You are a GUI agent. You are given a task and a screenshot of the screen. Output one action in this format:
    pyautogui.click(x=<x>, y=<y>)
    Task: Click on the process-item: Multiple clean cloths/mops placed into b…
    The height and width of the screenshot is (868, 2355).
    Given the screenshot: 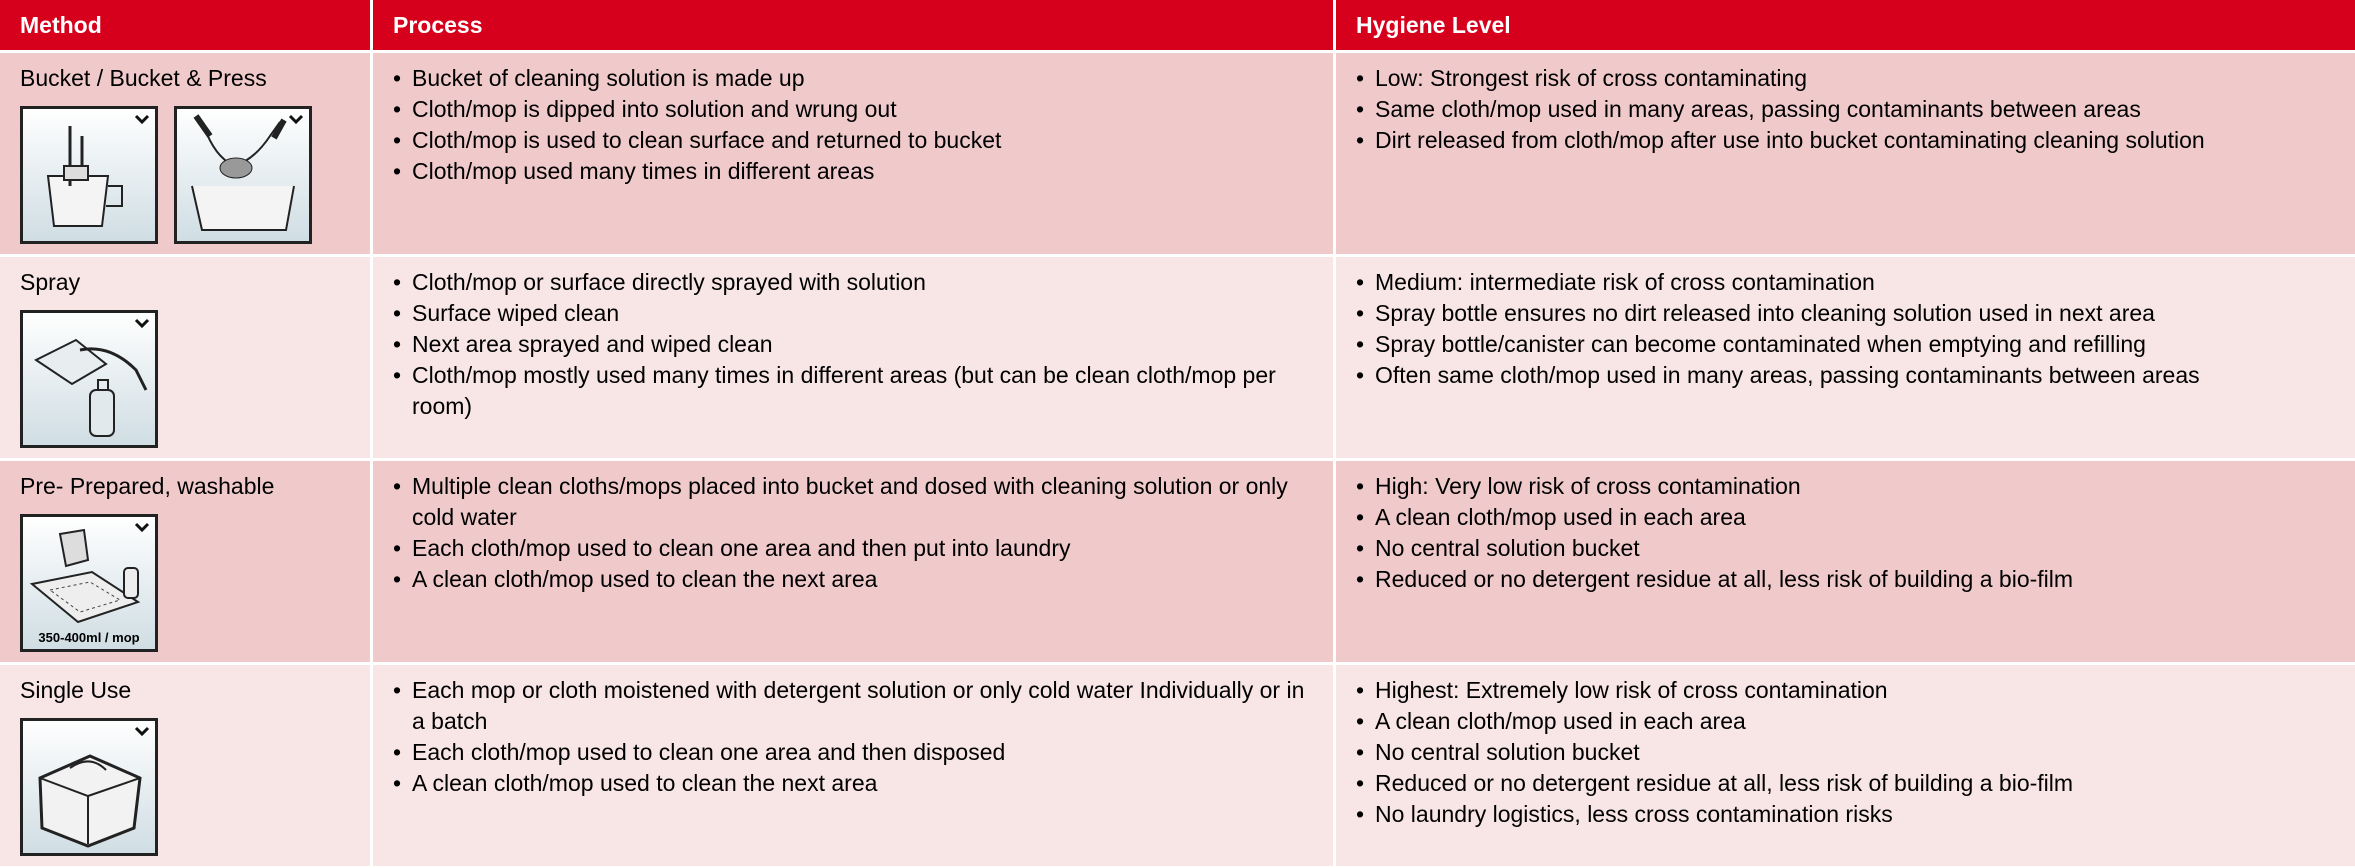 What is the action you would take?
    pyautogui.click(x=856, y=502)
    